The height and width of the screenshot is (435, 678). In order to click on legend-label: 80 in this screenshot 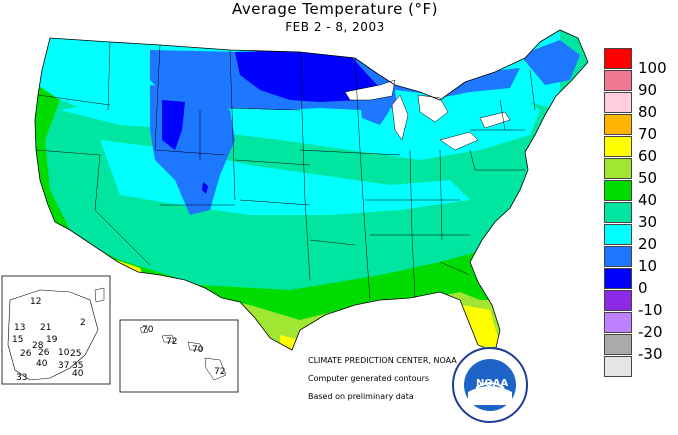, I will do `click(648, 112)`.